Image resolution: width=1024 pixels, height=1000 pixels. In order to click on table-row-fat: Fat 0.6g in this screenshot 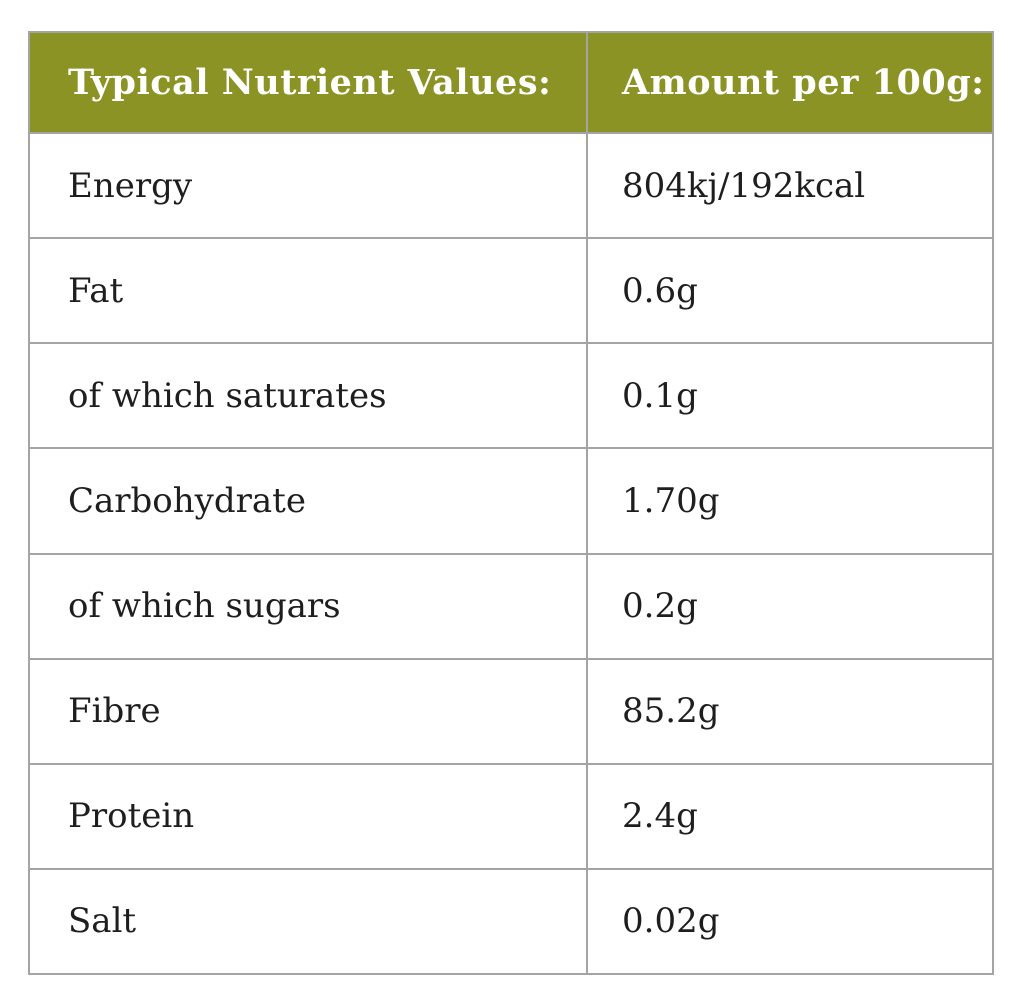, I will do `click(511, 291)`.